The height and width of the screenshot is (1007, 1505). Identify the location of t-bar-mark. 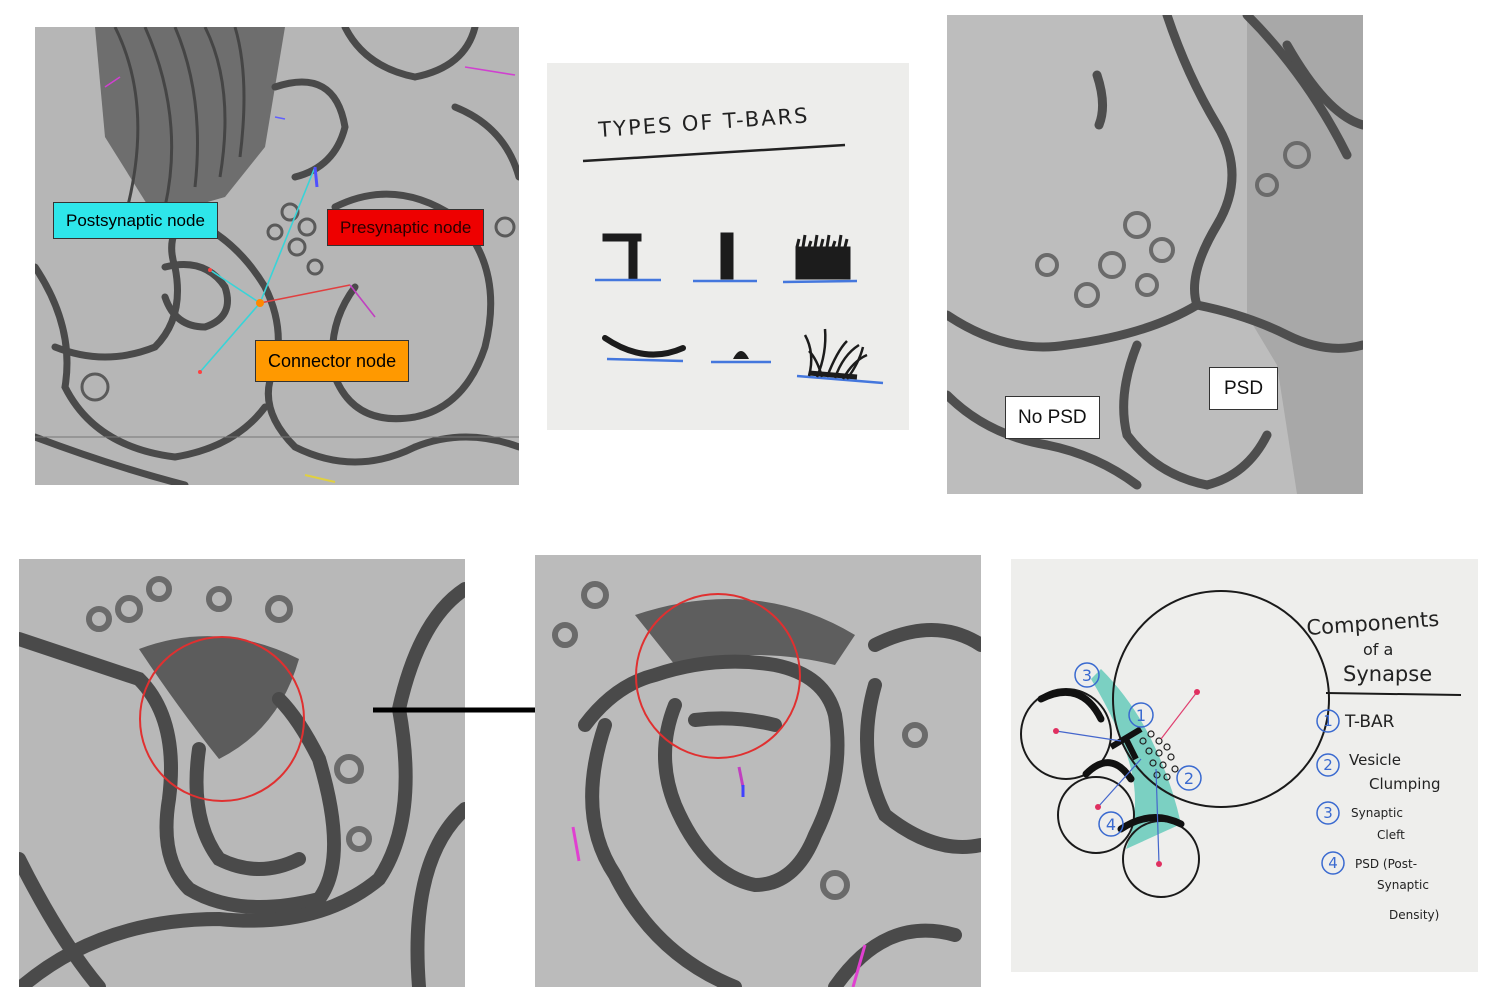
(1126, 743).